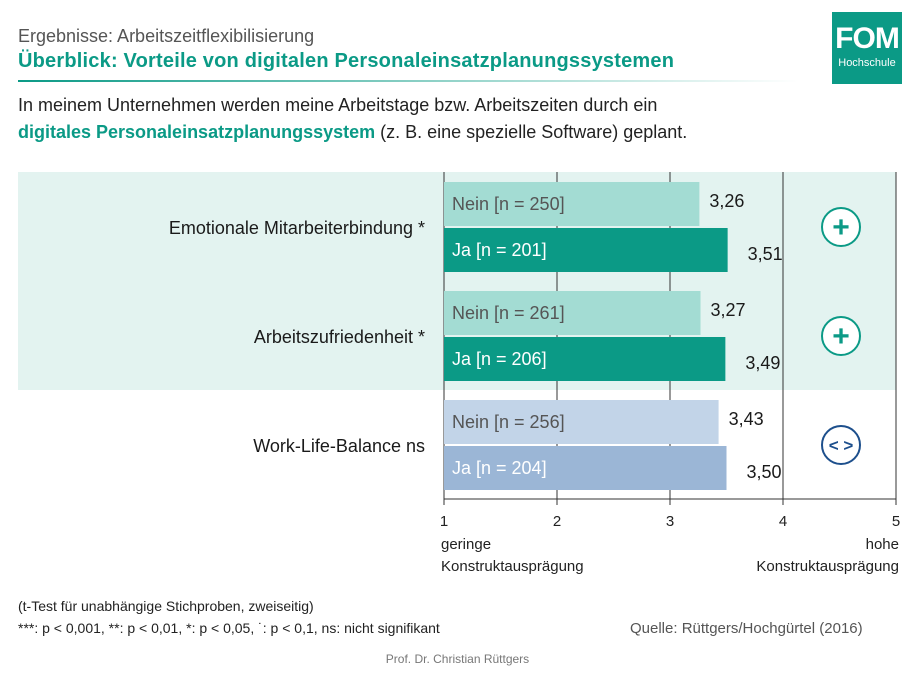 The height and width of the screenshot is (683, 915). I want to click on bar-label: Ja [n = 201], so click(499, 250).